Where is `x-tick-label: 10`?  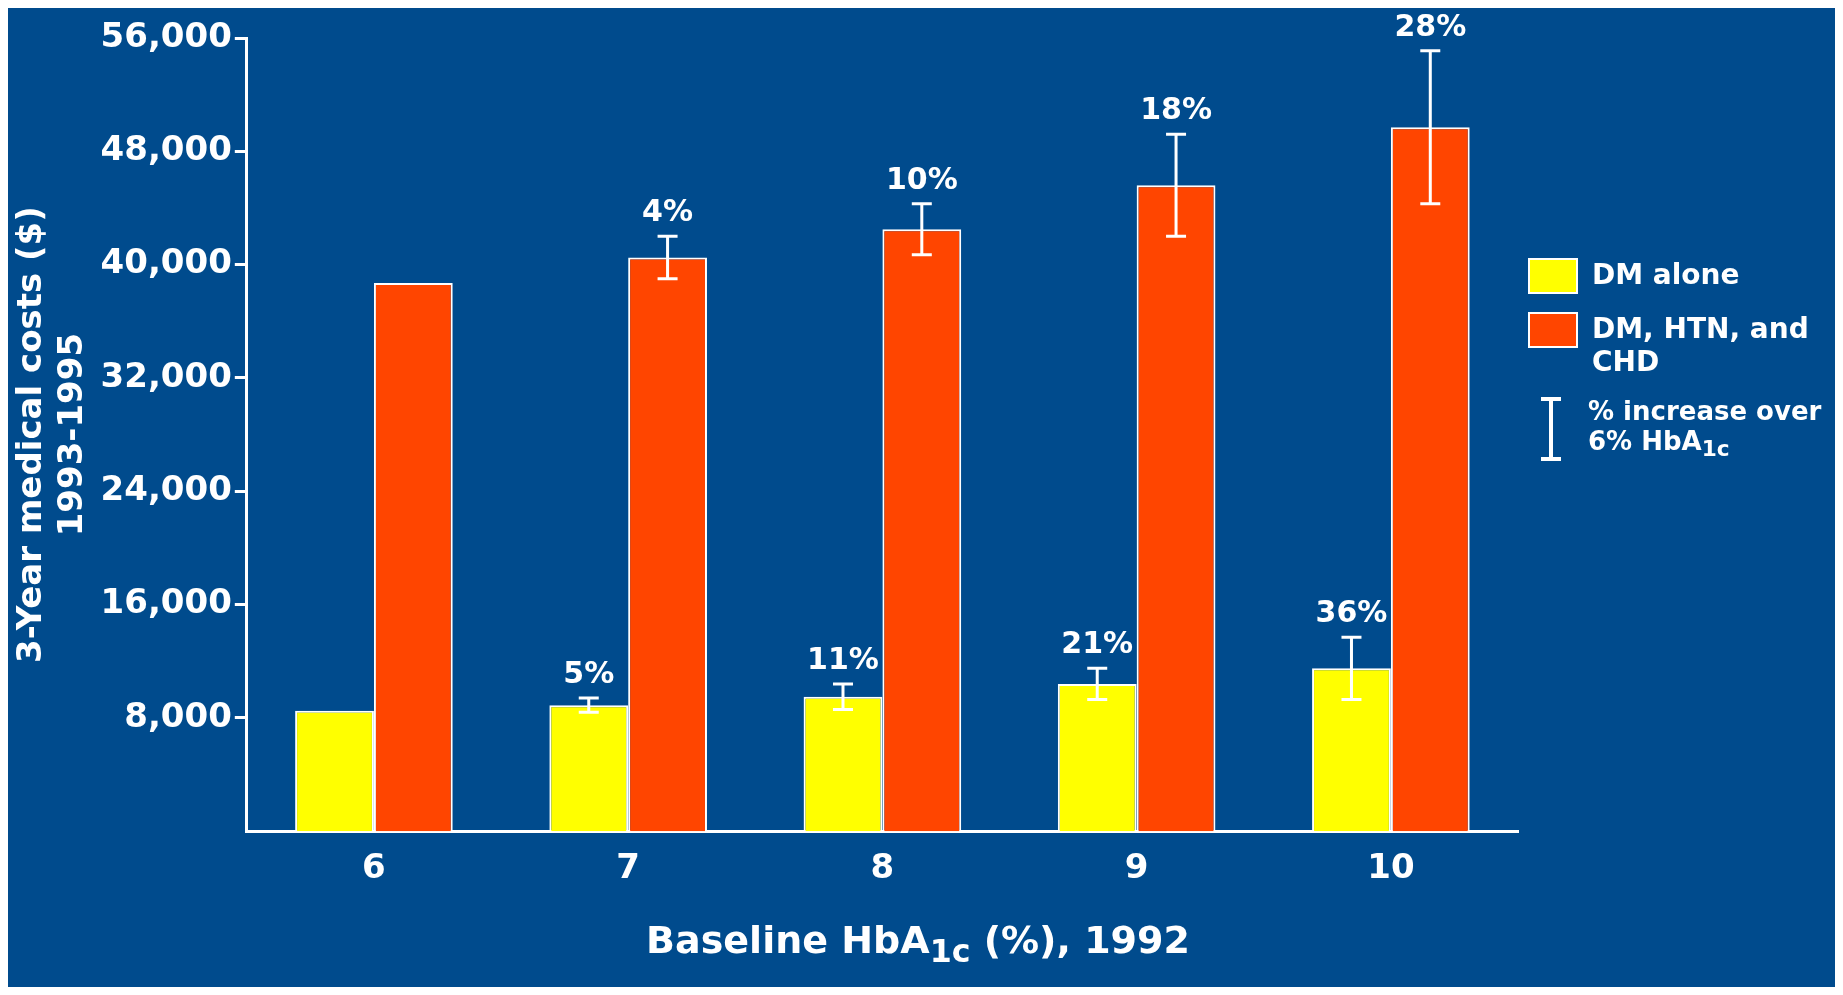 x-tick-label: 10 is located at coordinates (1391, 866).